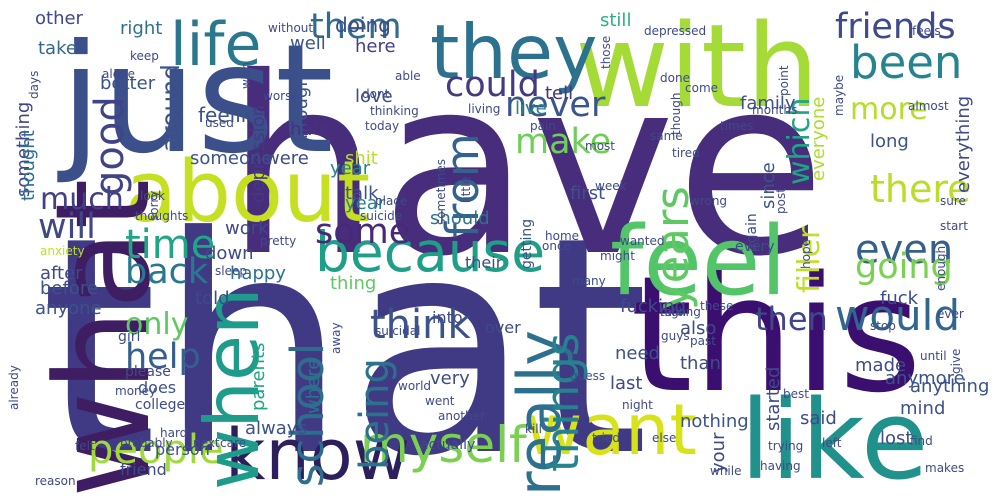  Describe the element at coordinates (883, 326) in the screenshot. I see `word-cloud-word: stop` at that location.